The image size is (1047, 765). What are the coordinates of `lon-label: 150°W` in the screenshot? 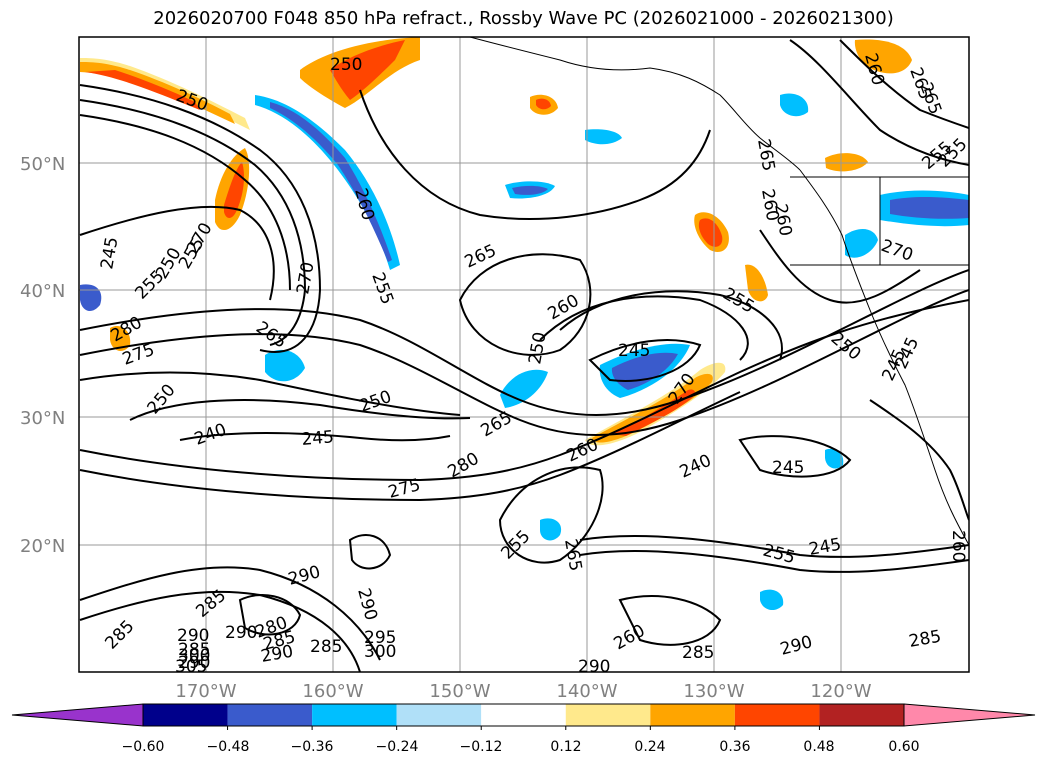 It's located at (459, 691).